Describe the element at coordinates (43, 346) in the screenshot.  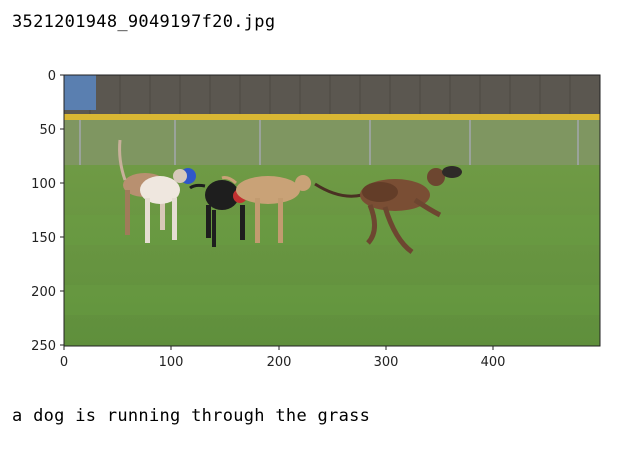
I see `y-tick-label: 250` at that location.